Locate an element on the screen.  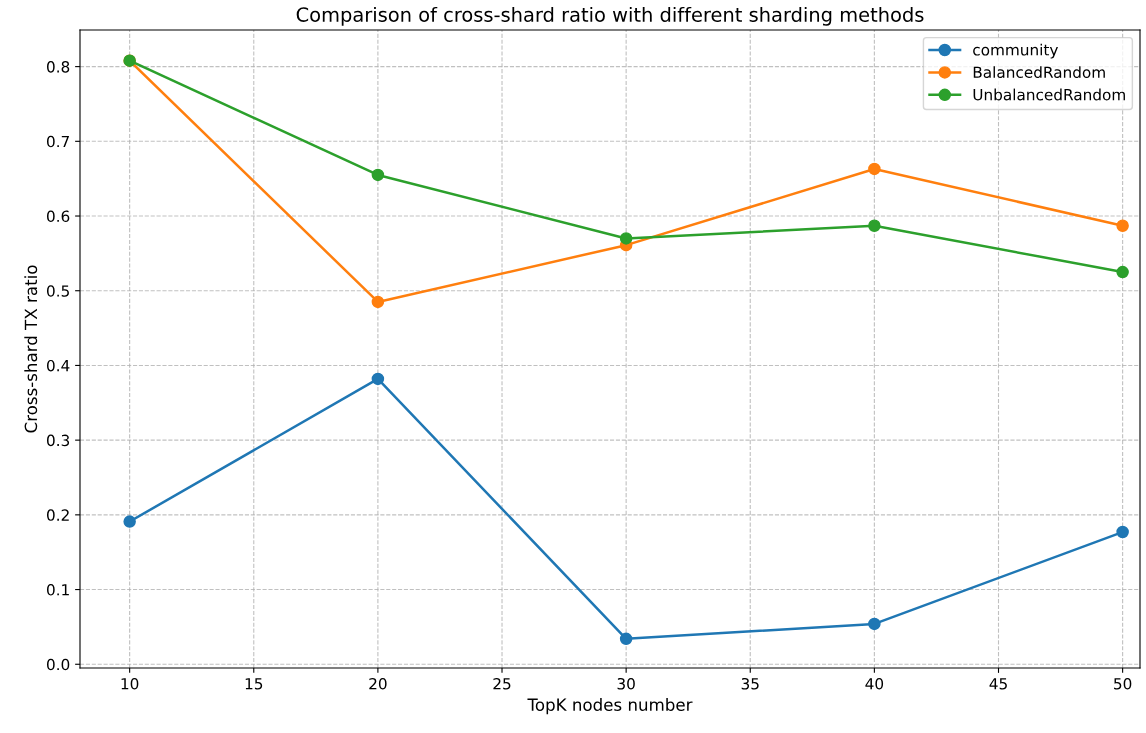
y-tick-label: 0.4 is located at coordinates (58, 365).